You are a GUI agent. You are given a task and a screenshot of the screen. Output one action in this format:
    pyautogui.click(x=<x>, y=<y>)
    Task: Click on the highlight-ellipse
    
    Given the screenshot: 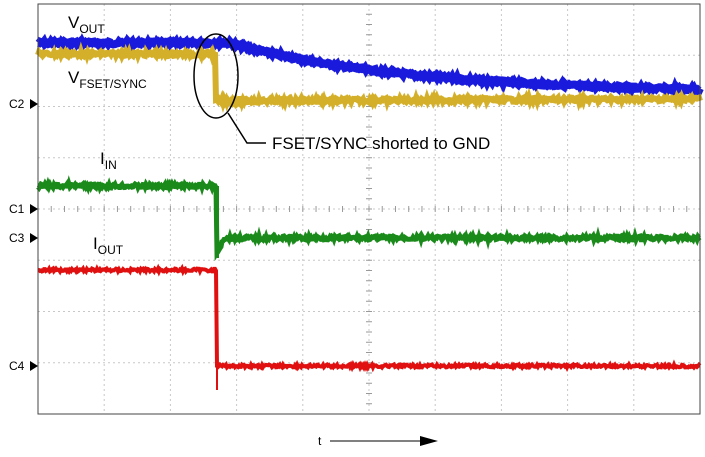 What is the action you would take?
    pyautogui.click(x=216, y=76)
    